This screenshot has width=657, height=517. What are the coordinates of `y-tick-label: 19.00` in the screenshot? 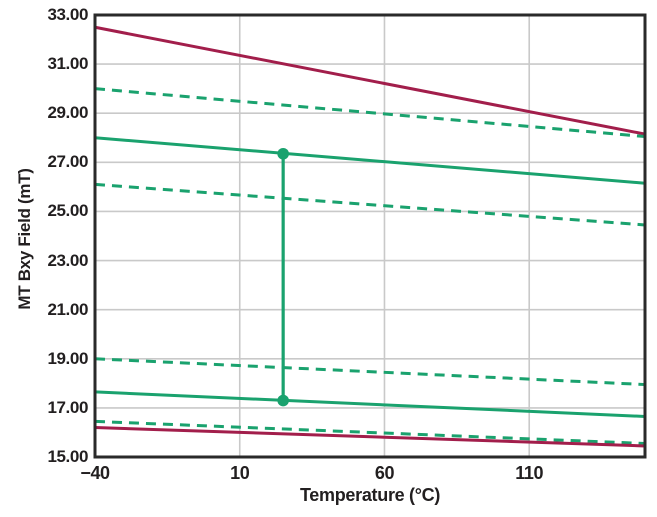 It's located at (67, 358).